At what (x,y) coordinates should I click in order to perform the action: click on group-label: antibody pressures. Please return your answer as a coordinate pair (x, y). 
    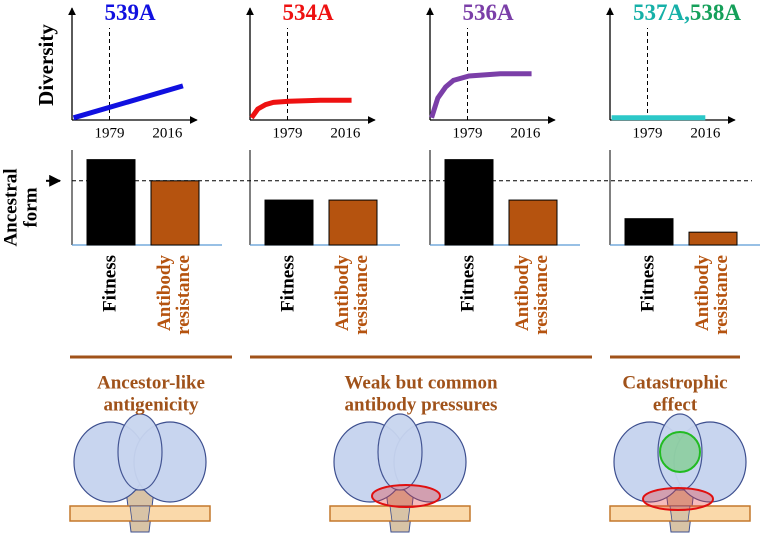
    Looking at the image, I should click on (421, 404).